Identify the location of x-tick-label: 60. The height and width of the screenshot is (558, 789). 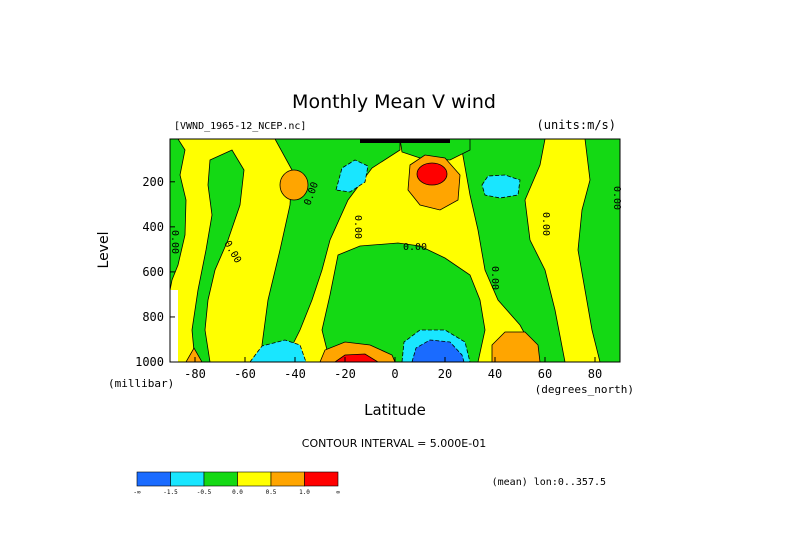
(545, 374).